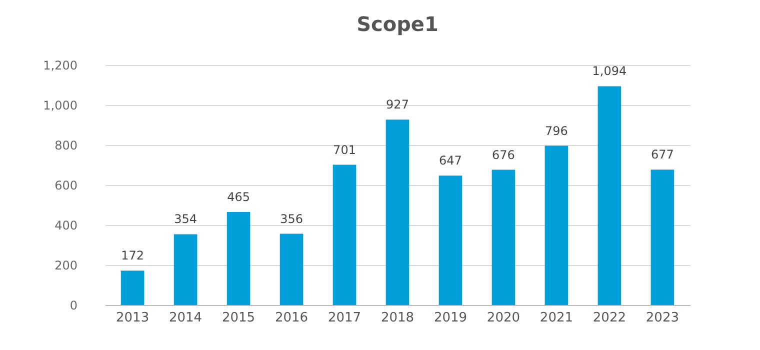  Describe the element at coordinates (238, 197) in the screenshot. I see `data-label: 465` at that location.